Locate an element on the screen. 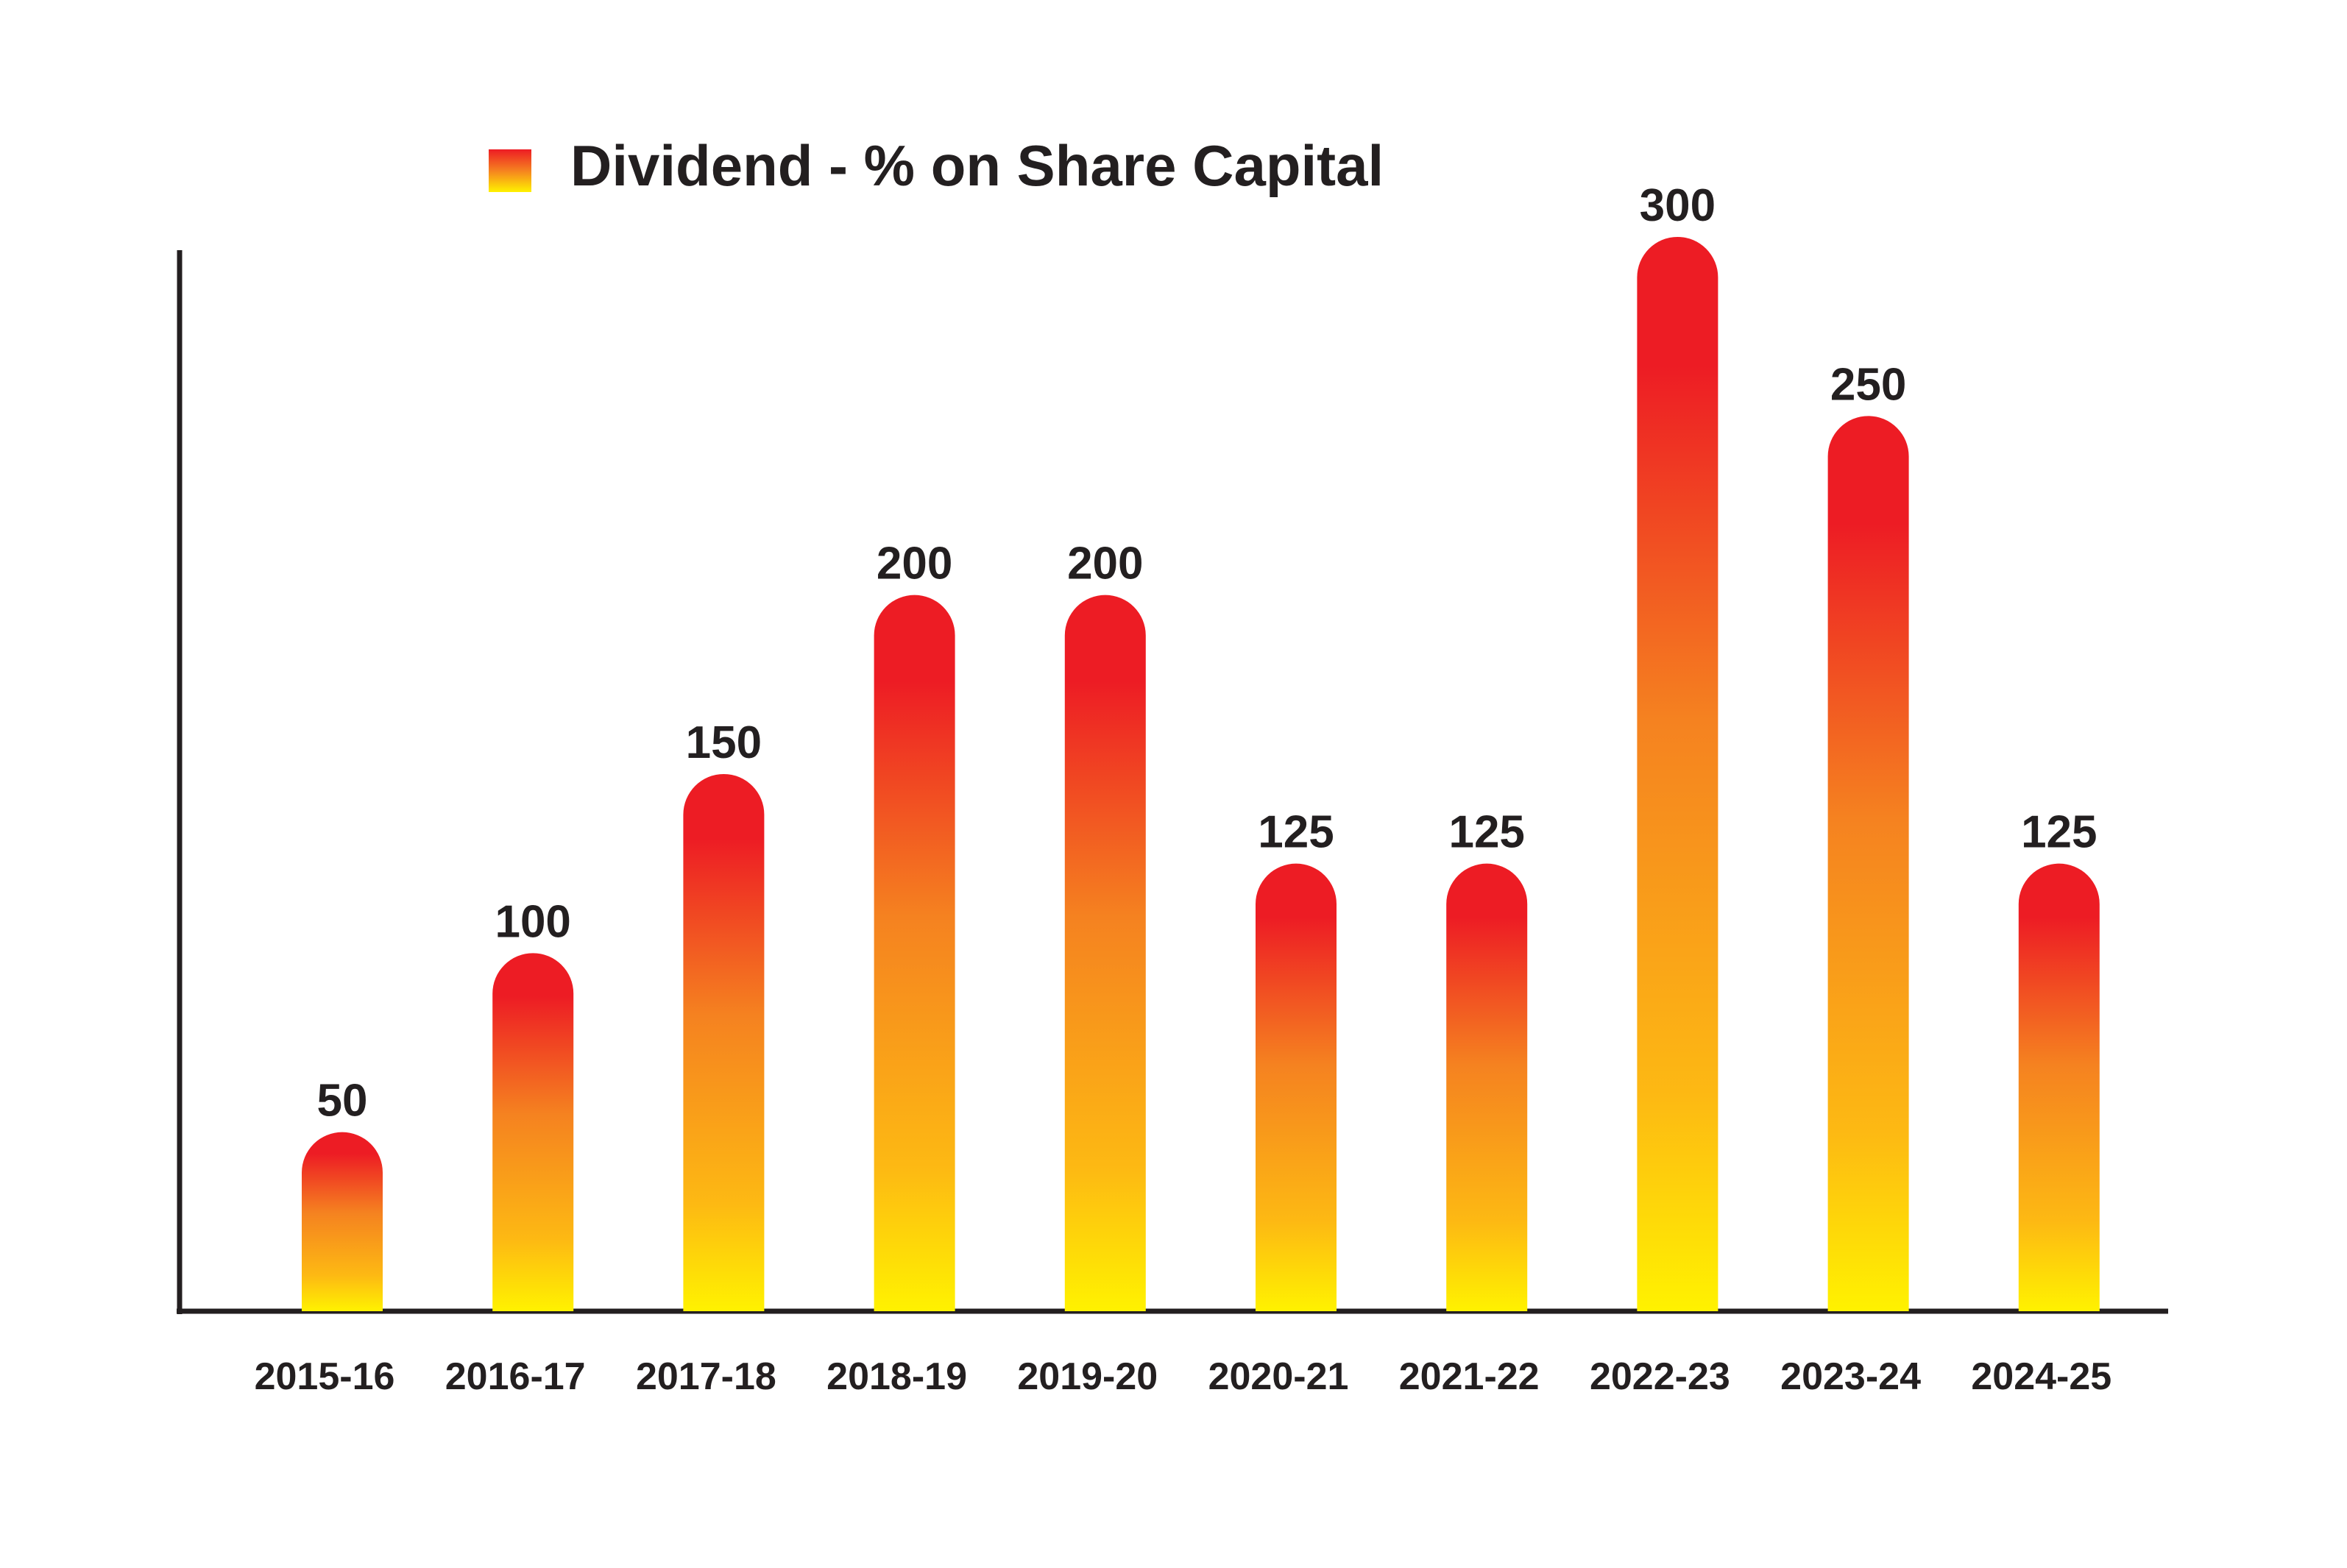 The image size is (2347, 1568). data-label-2023-24: 250 is located at coordinates (1868, 384).